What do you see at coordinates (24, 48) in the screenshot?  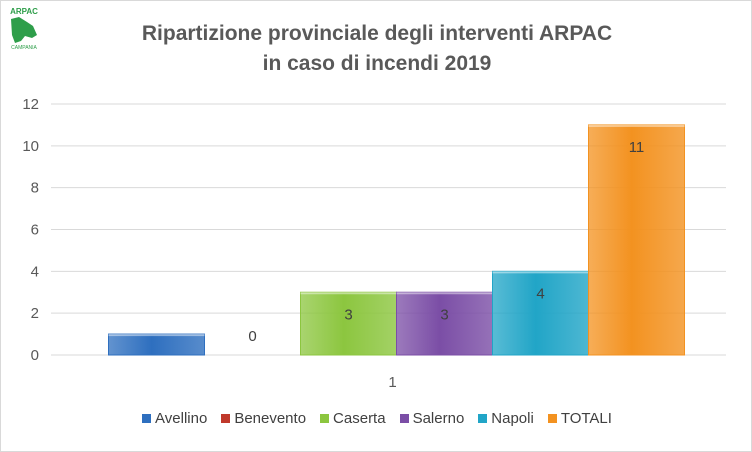 I see `logo-text-bottom: CAMPANIA` at bounding box center [24, 48].